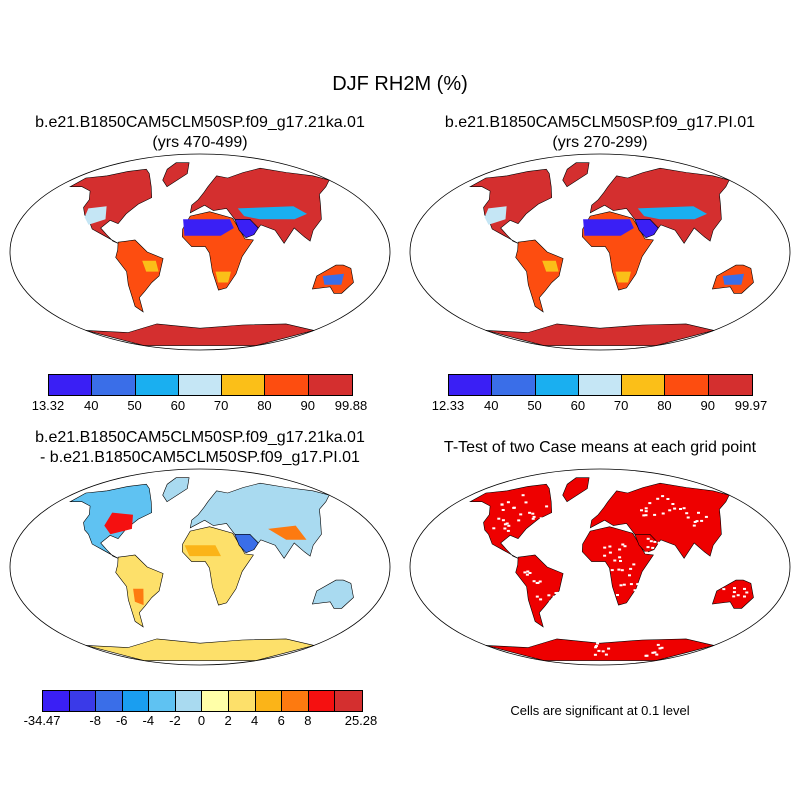 The image size is (800, 800). What do you see at coordinates (95, 720) in the screenshot?
I see `colorbar-tick-label: -8` at bounding box center [95, 720].